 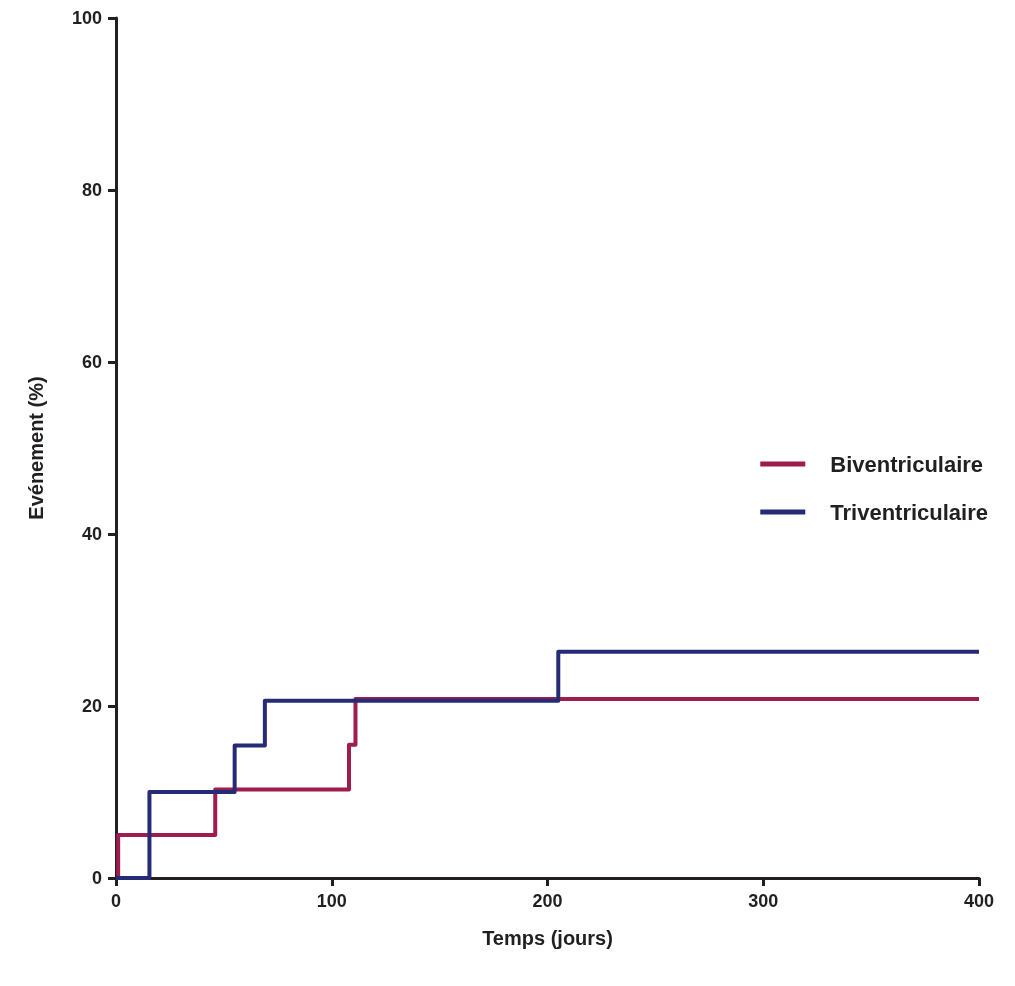 I want to click on x-tick-label: 0, so click(x=116, y=901).